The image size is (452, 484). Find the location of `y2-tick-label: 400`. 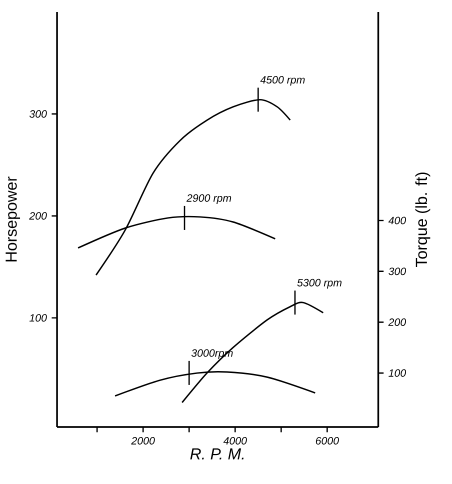

y2-tick-label: 400 is located at coordinates (397, 220).